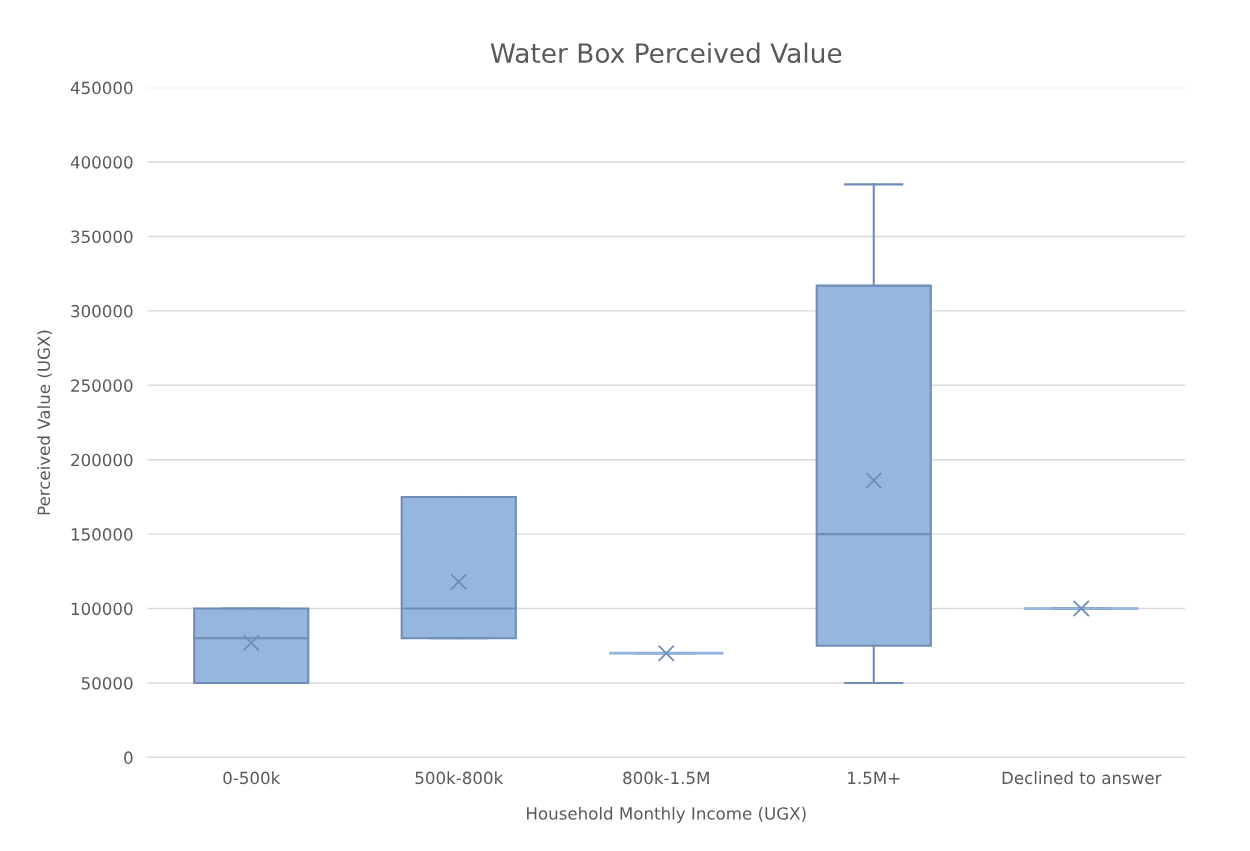  What do you see at coordinates (1082, 778) in the screenshot?
I see `x-tick-label: Declined to answer` at bounding box center [1082, 778].